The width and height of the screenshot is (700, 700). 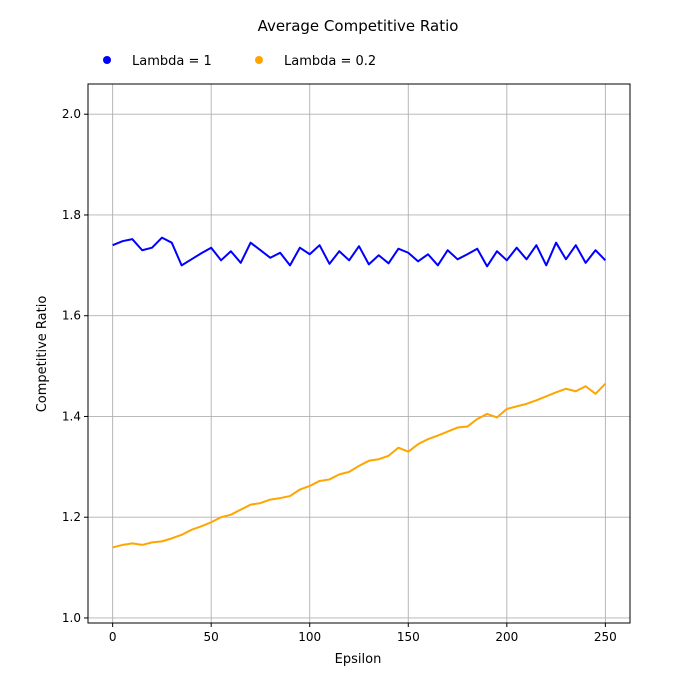 What do you see at coordinates (71, 114) in the screenshot?
I see `y-tick-label: 2.0` at bounding box center [71, 114].